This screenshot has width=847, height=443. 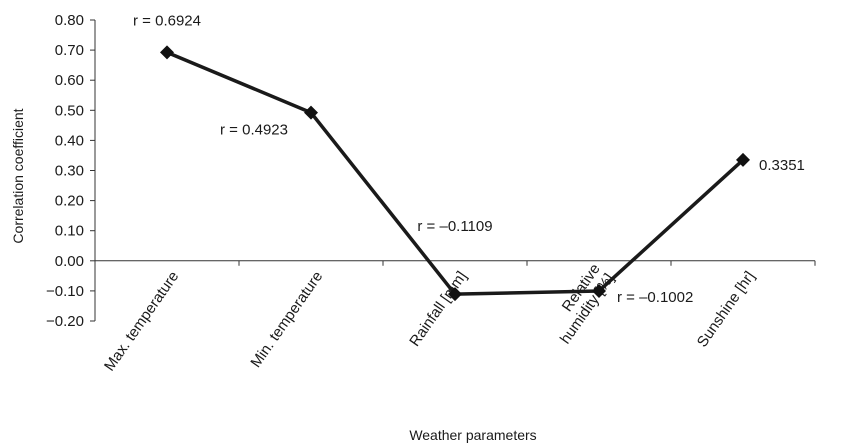 I want to click on x-category-label: Min. temperature, so click(x=286, y=319).